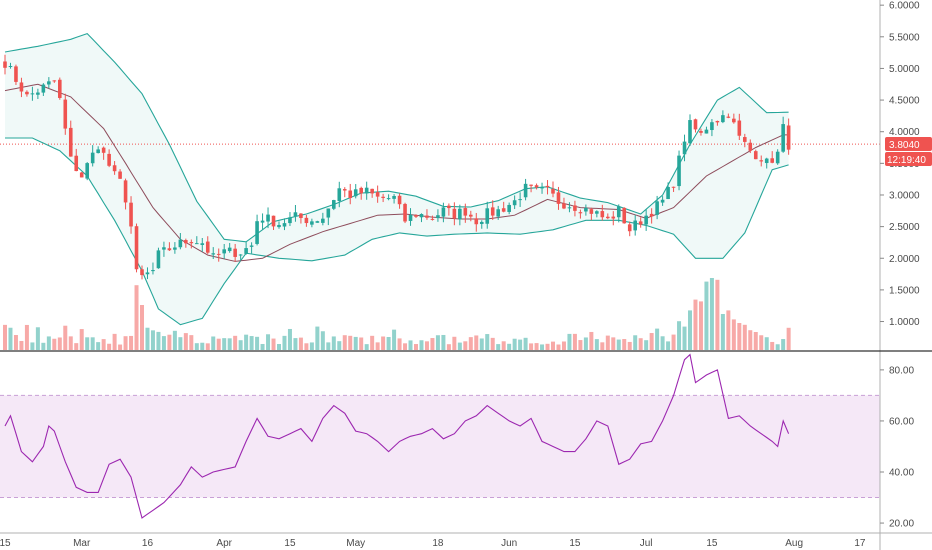 Image resolution: width=932 pixels, height=550 pixels. What do you see at coordinates (904, 227) in the screenshot?
I see `price-tick-label: 2.5000` at bounding box center [904, 227].